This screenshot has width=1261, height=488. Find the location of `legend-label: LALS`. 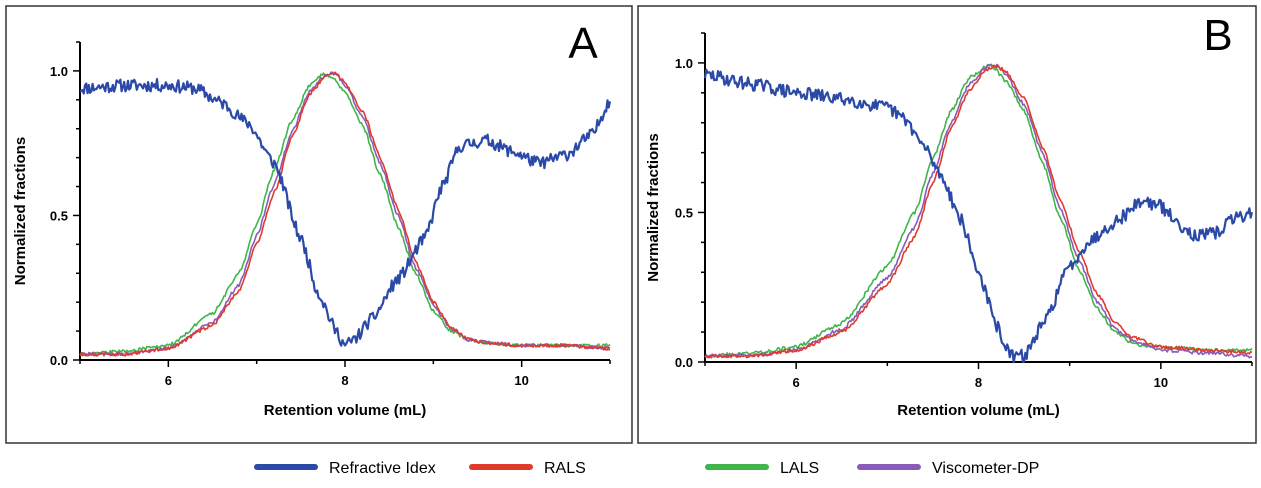

legend-label: LALS is located at coordinates (799, 468).